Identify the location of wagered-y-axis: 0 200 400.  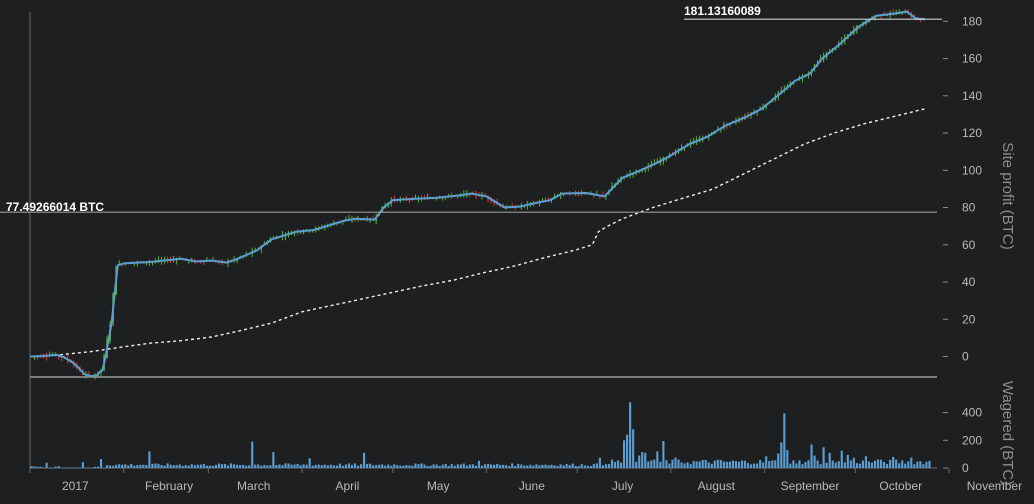
(962, 440).